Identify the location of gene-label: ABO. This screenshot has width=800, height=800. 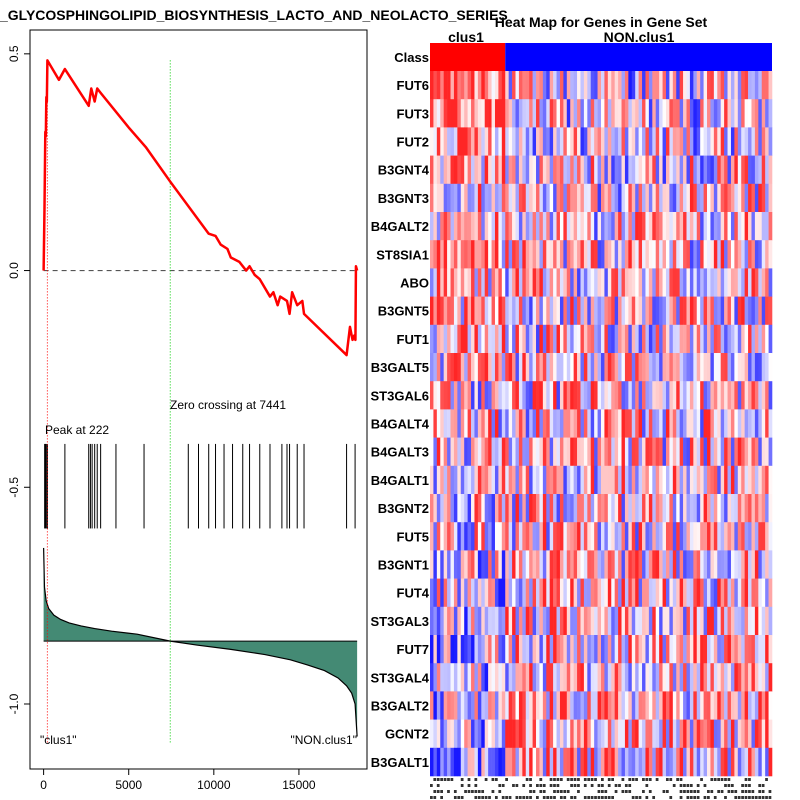
(414, 283).